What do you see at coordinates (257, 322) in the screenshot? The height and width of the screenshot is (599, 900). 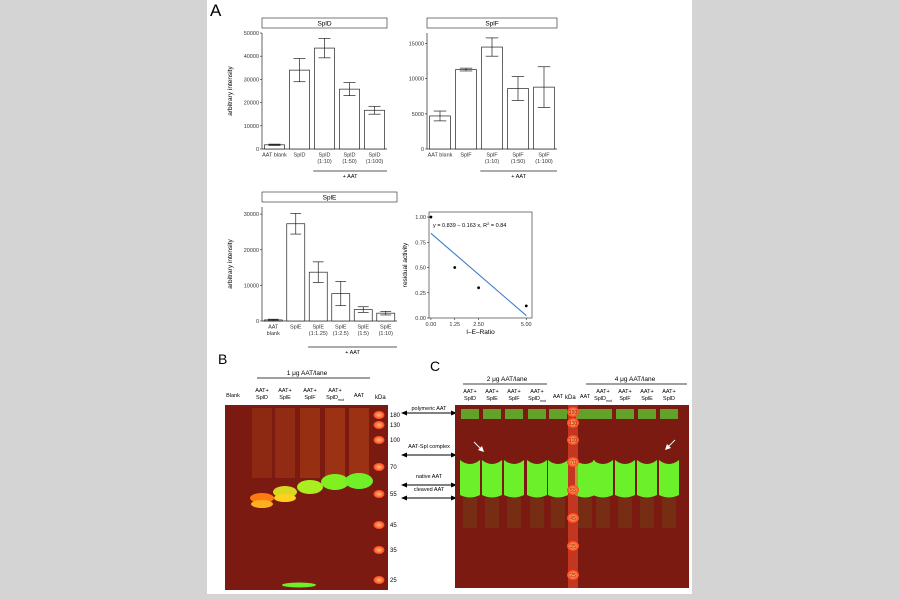 I see `sple-ytick-label: 0` at bounding box center [257, 322].